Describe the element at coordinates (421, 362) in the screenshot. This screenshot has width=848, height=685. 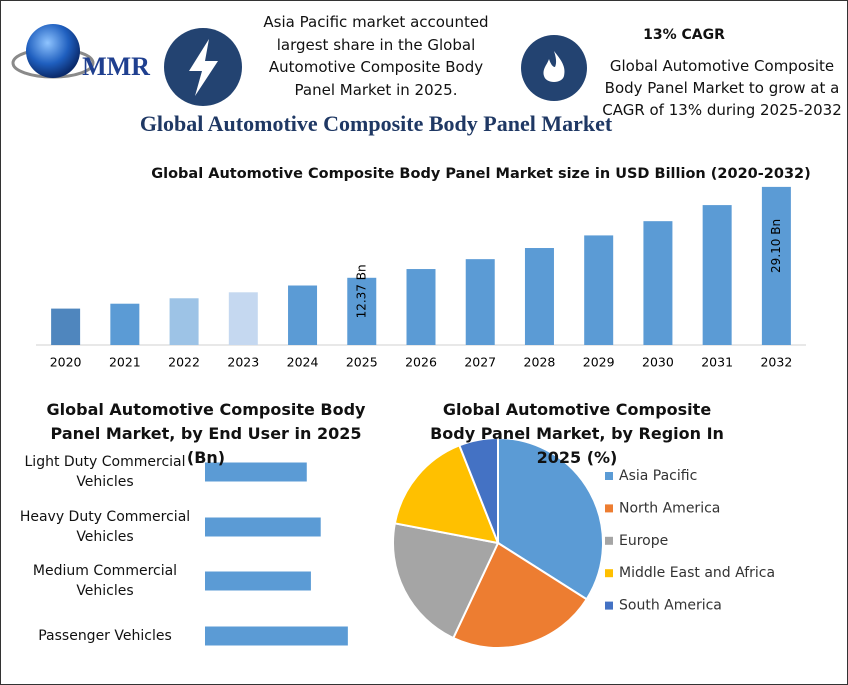
I see `x-tick-label: 2026` at that location.